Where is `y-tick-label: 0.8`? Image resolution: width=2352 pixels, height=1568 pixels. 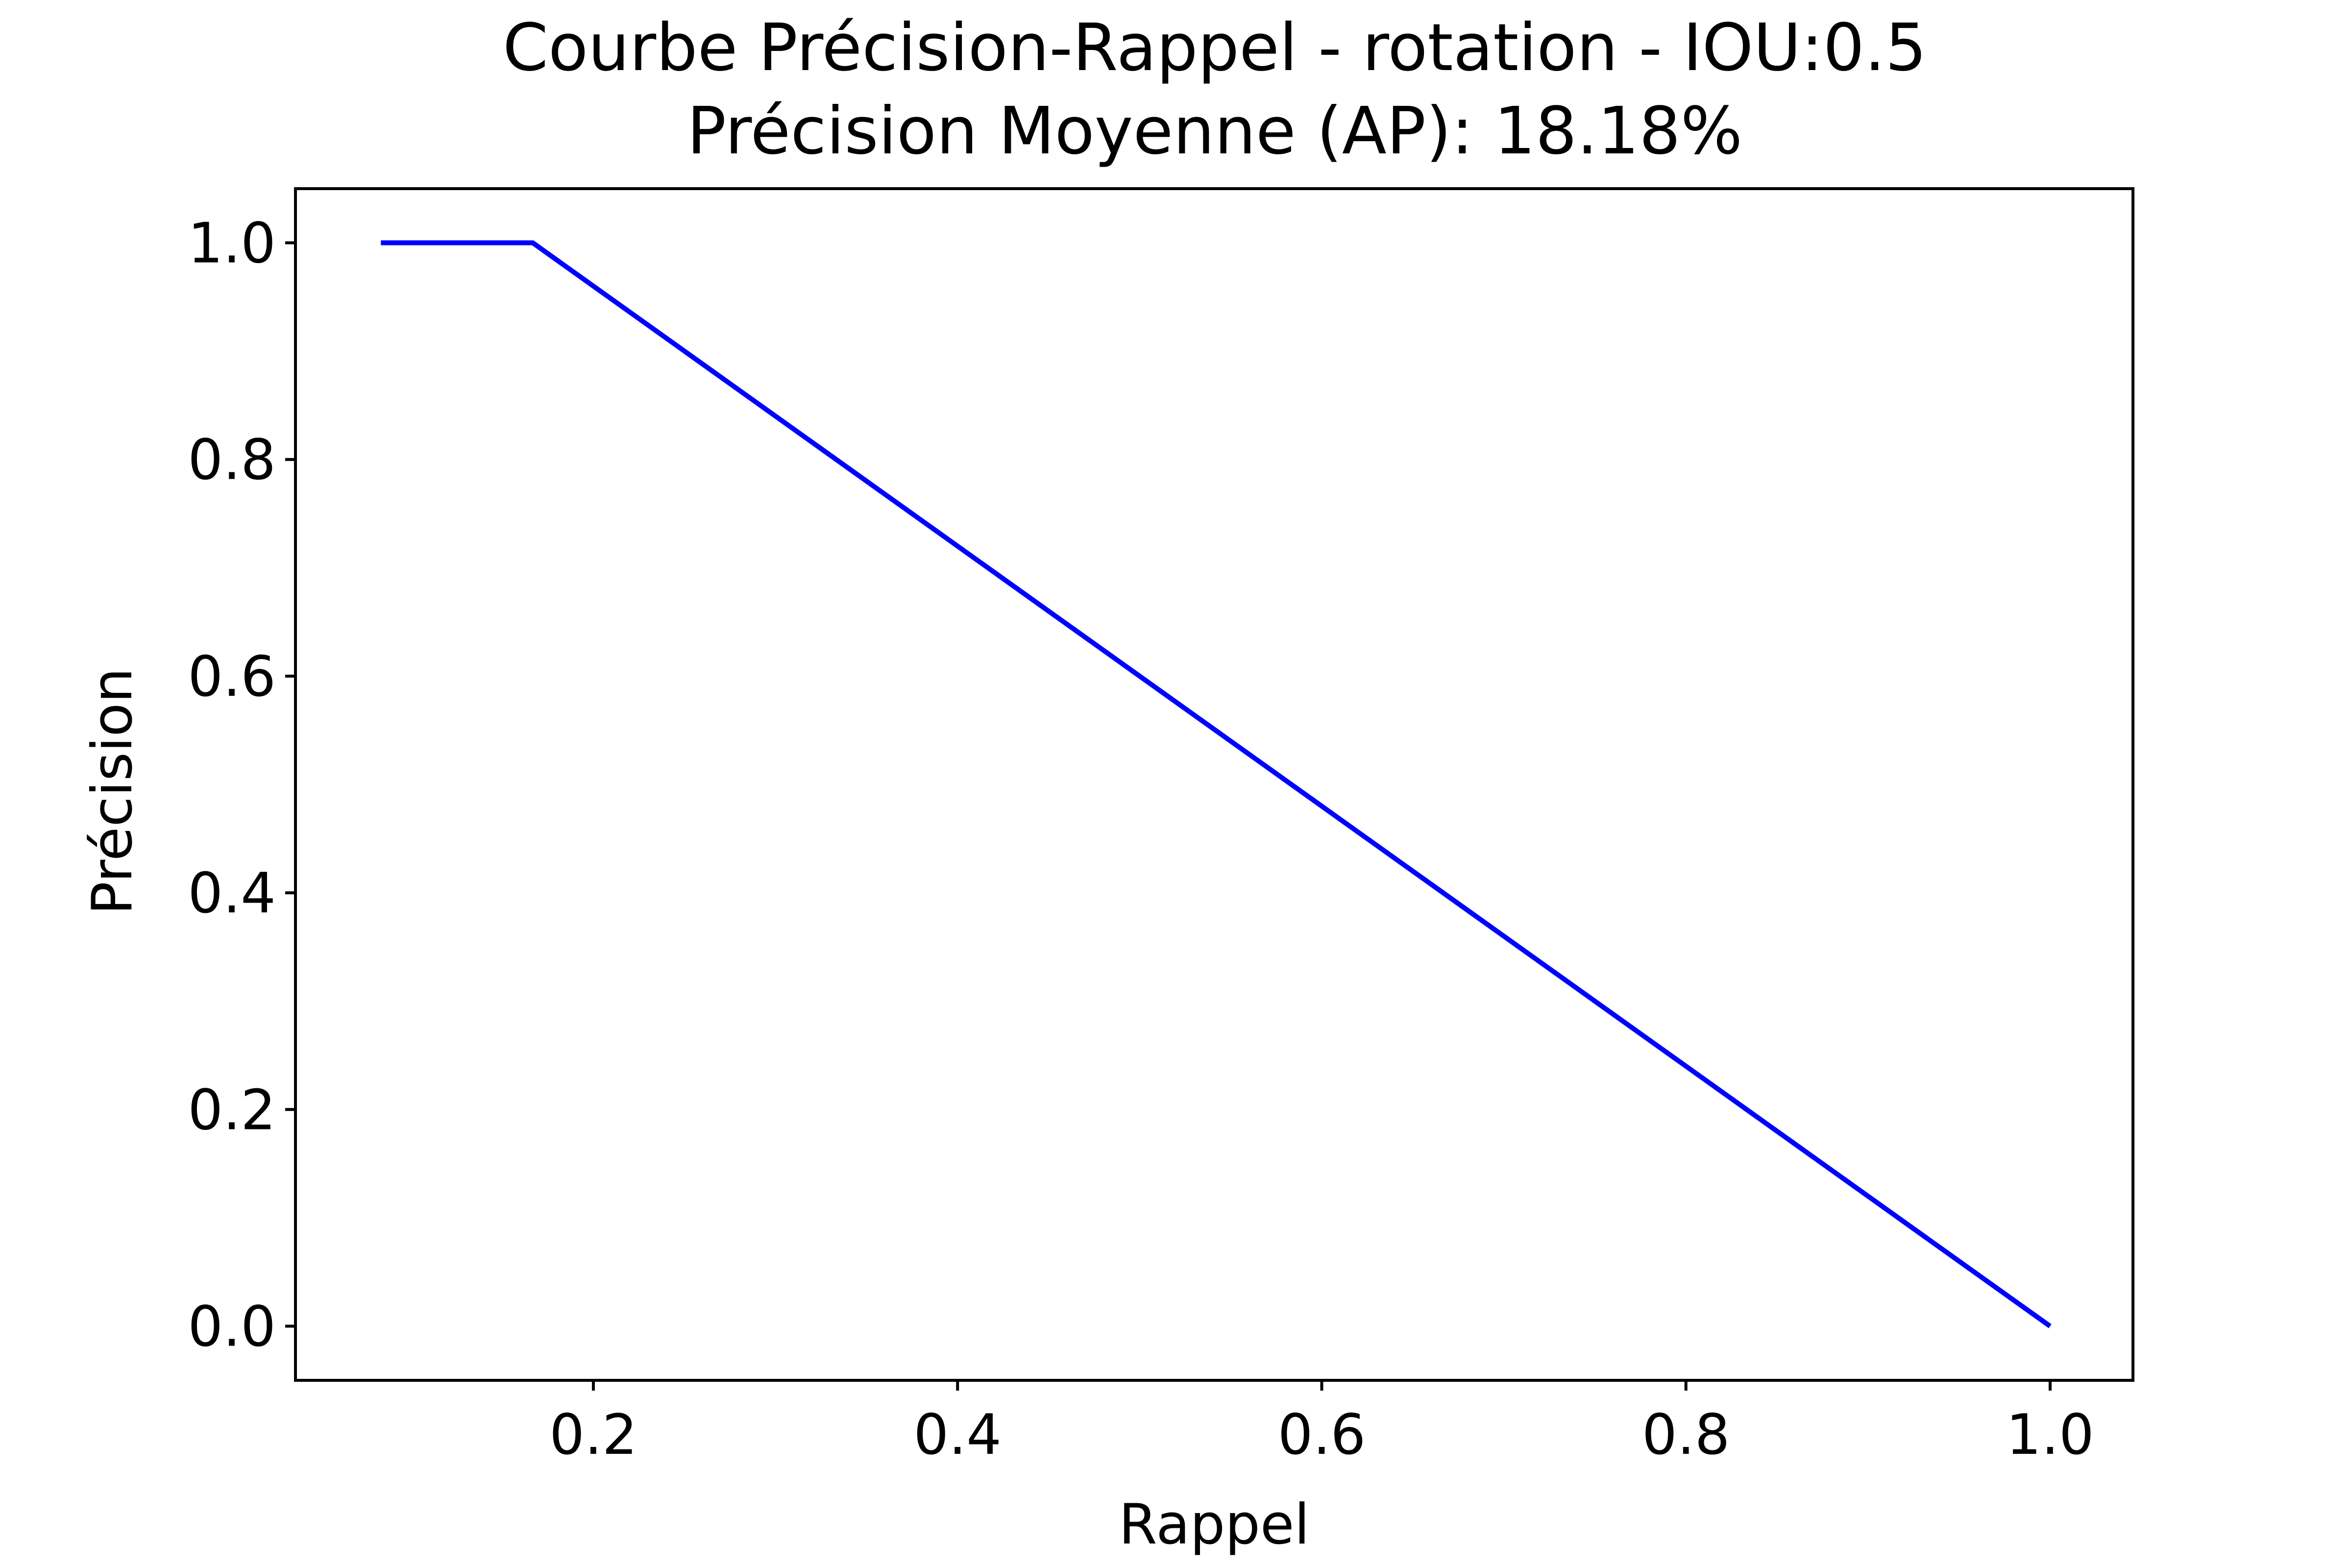 y-tick-label: 0.8 is located at coordinates (232, 460).